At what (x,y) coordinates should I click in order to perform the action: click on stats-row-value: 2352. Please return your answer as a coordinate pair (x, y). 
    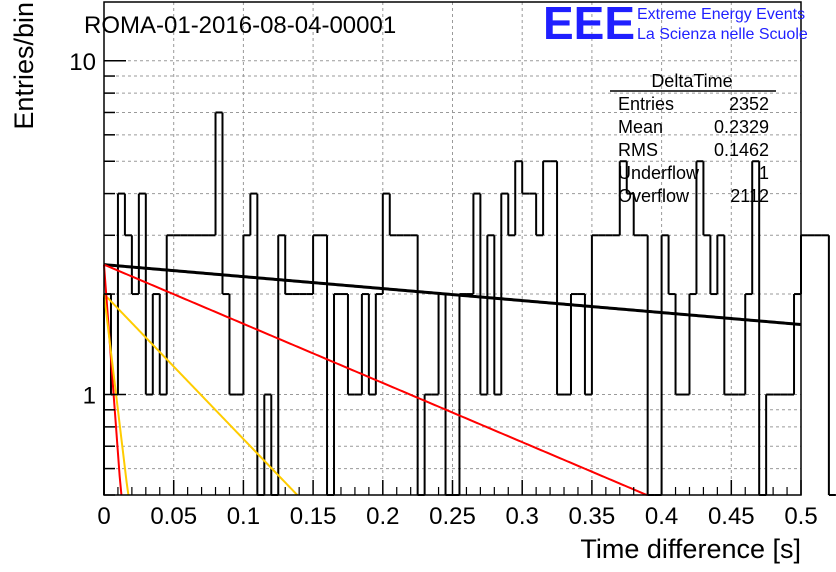
    Looking at the image, I should click on (749, 104).